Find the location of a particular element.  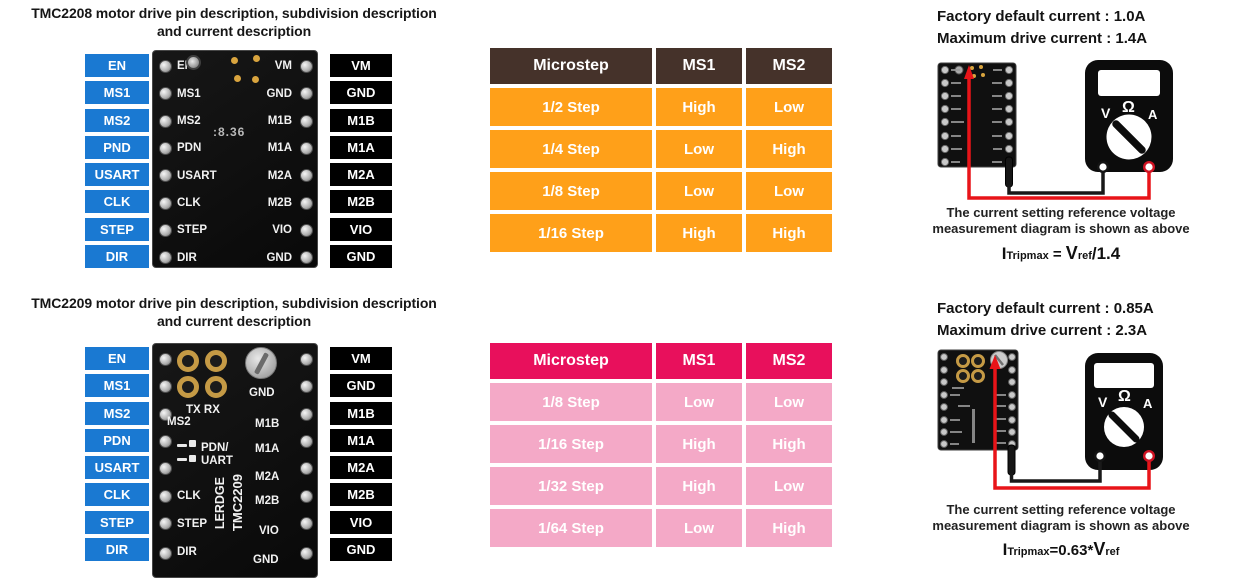

pin-labels-left-2208: EN MS1 MS2 PND USART CLK STEP DIR is located at coordinates (117, 161).